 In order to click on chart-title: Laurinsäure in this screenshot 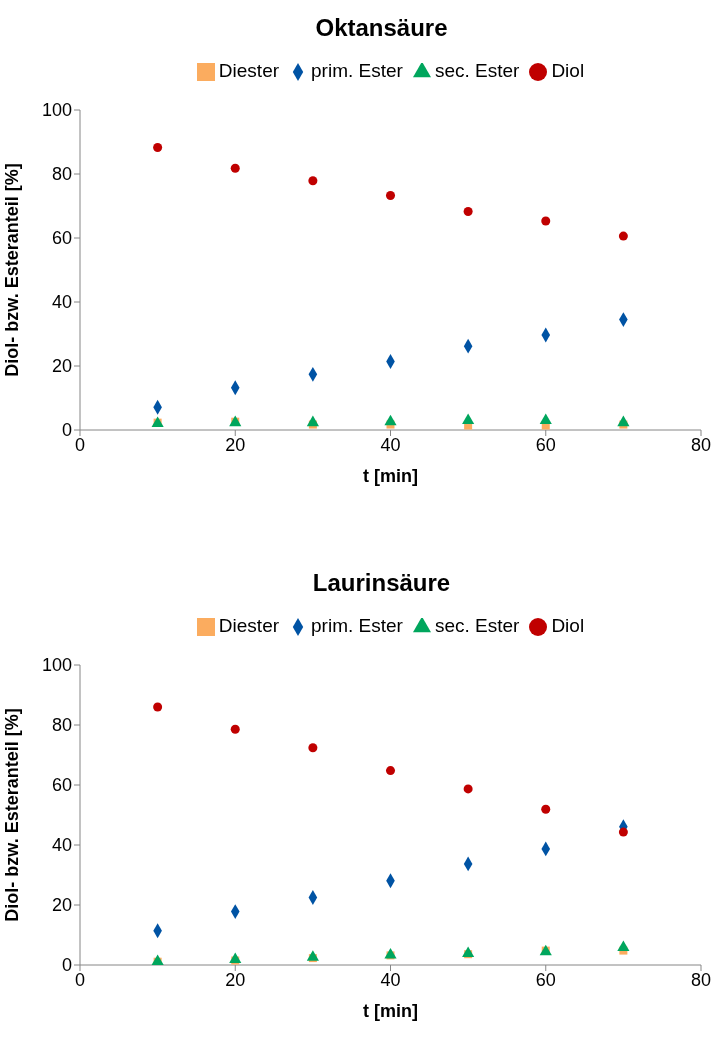, I will do `click(381, 583)`.